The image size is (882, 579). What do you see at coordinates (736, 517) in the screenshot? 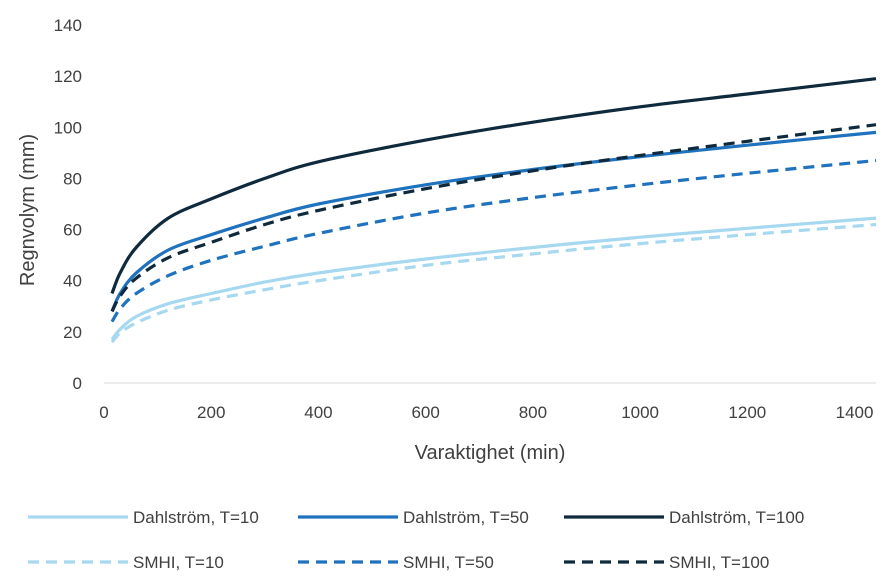
I see `legend-label-2: Dahlström, T=100` at bounding box center [736, 517].